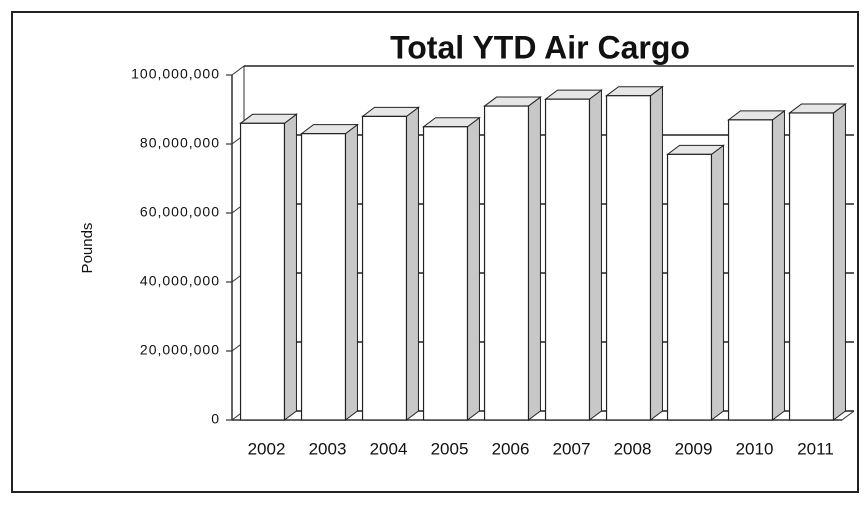  What do you see at coordinates (848, 415) in the screenshot?
I see `floor-right` at bounding box center [848, 415].